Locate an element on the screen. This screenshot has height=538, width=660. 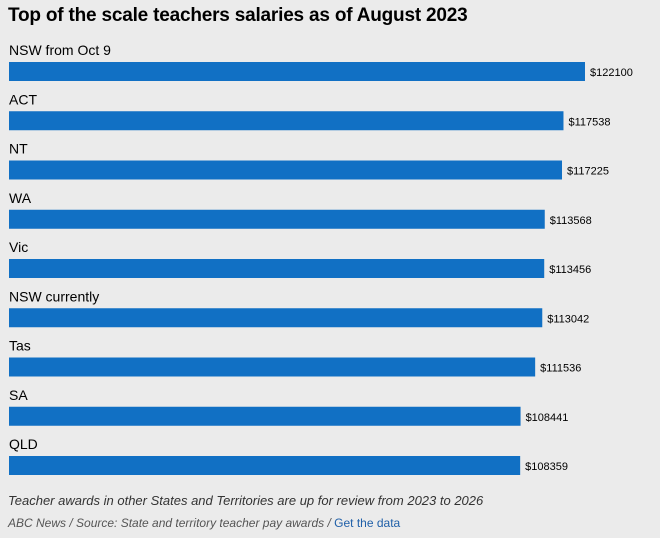
value-label: $113456 is located at coordinates (570, 270).